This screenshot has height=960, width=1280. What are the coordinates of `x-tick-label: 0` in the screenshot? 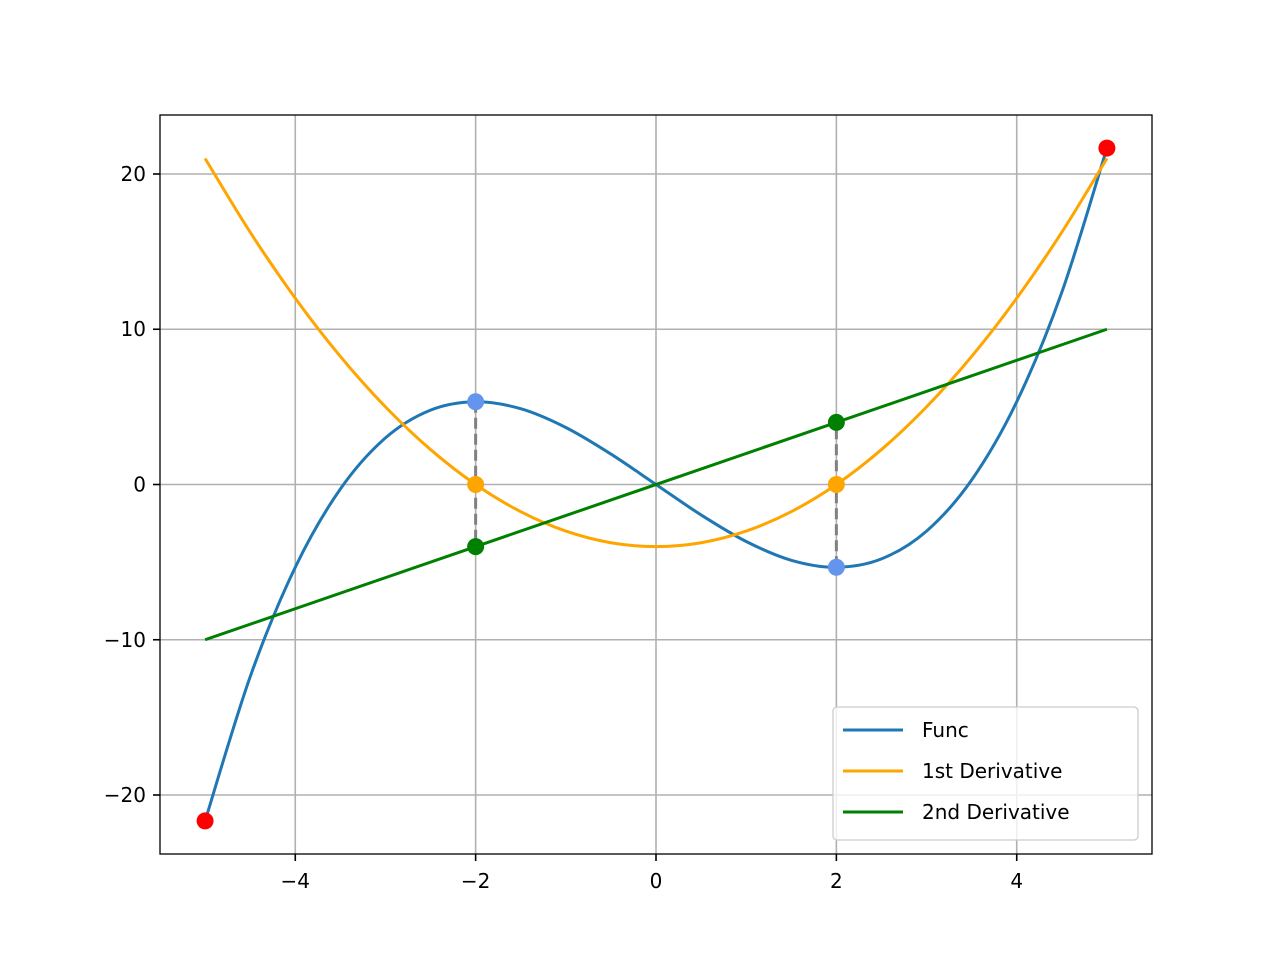 It's located at (656, 881).